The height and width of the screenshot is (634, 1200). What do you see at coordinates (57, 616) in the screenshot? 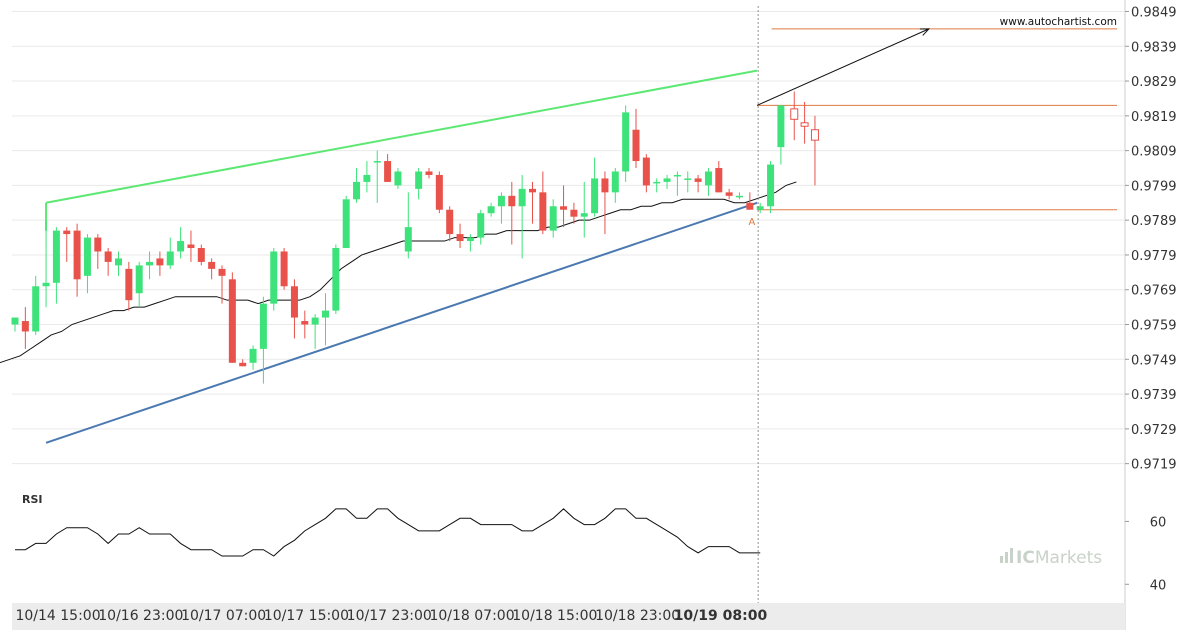
I see `time-tick-label: 10/14 15:00` at bounding box center [57, 616].